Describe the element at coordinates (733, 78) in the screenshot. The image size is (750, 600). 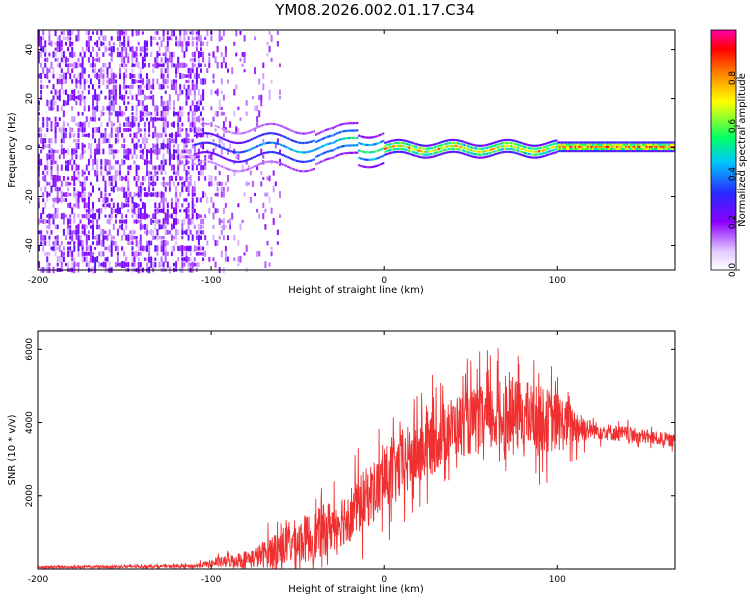
I see `colorbar-tick-label: 0.8` at that location.